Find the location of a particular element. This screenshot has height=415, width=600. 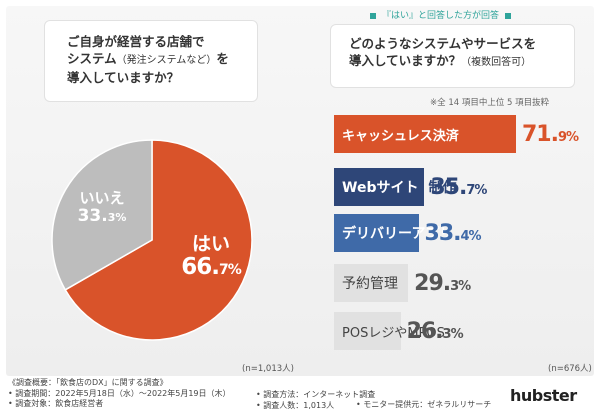

survey-footer-col2: • 調査方法：インターネット調査 • 調査人数：1,013人 is located at coordinates (315, 400).